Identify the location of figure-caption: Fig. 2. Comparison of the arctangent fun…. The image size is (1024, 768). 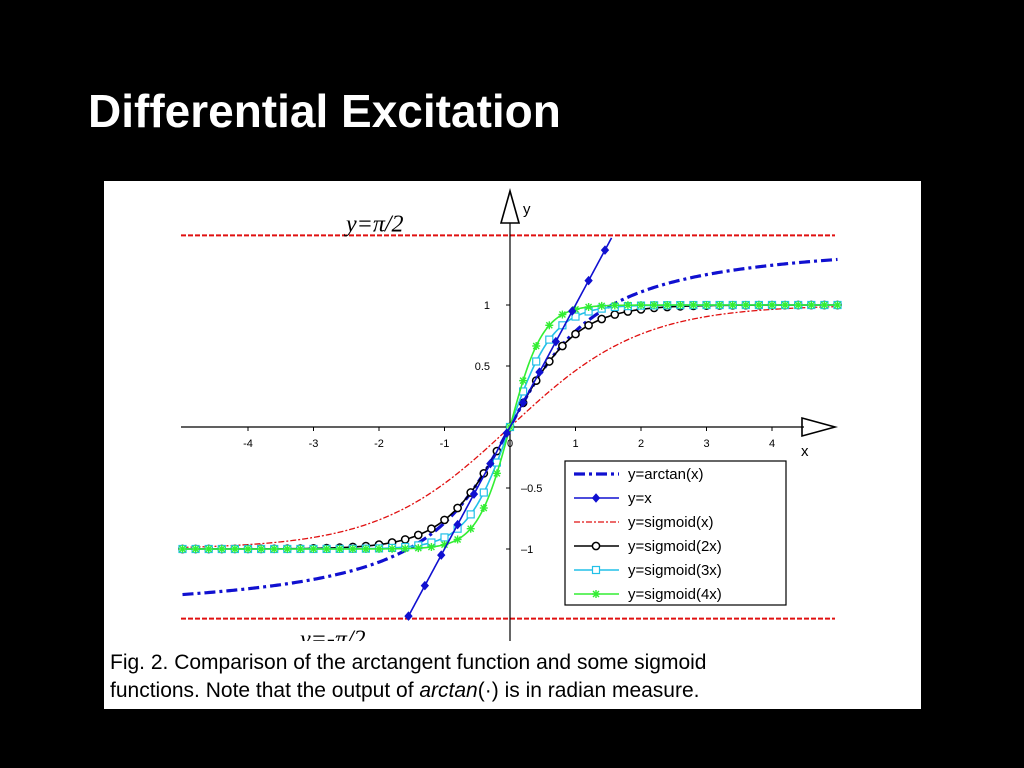
(508, 677).